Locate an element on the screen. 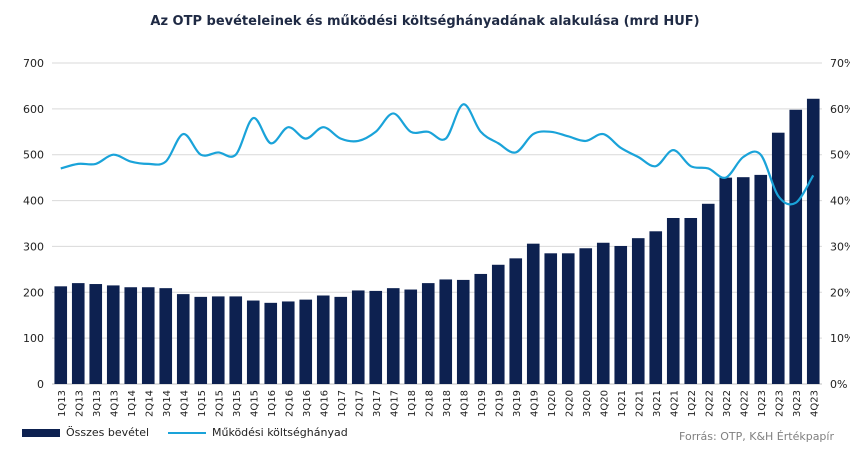  x-tick-label: 2Q22 is located at coordinates (709, 403).